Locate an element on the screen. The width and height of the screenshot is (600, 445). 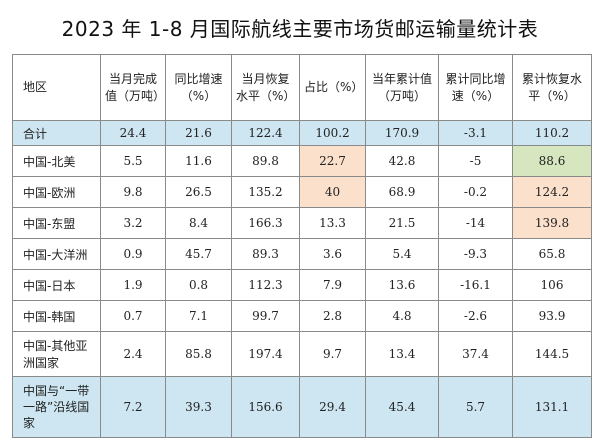
table-row: 中国-东盟 3.2 8.4 166.3 13.3 21.5 -14 139.8 is located at coordinates (302, 223).